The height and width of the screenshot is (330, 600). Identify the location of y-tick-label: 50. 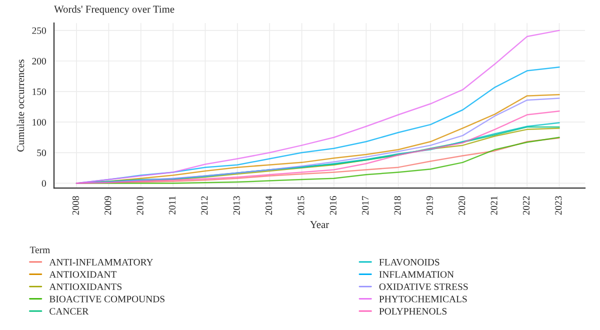
(41, 153).